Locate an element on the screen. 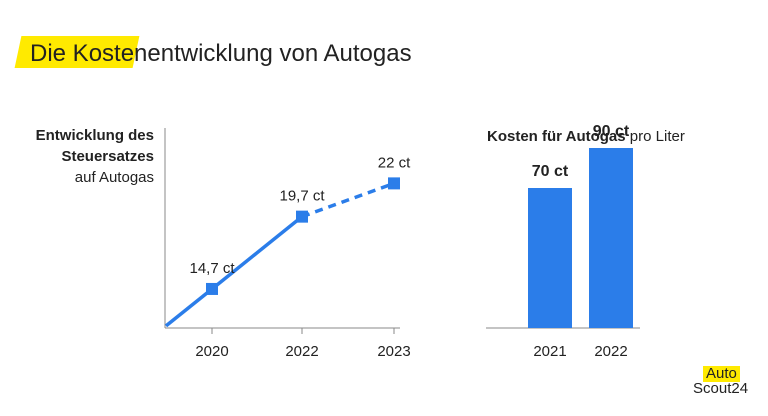 This screenshot has height=416, width=768. line-chart-label: Entwicklung des Steuersatzes auf Autogas is located at coordinates (95, 156).